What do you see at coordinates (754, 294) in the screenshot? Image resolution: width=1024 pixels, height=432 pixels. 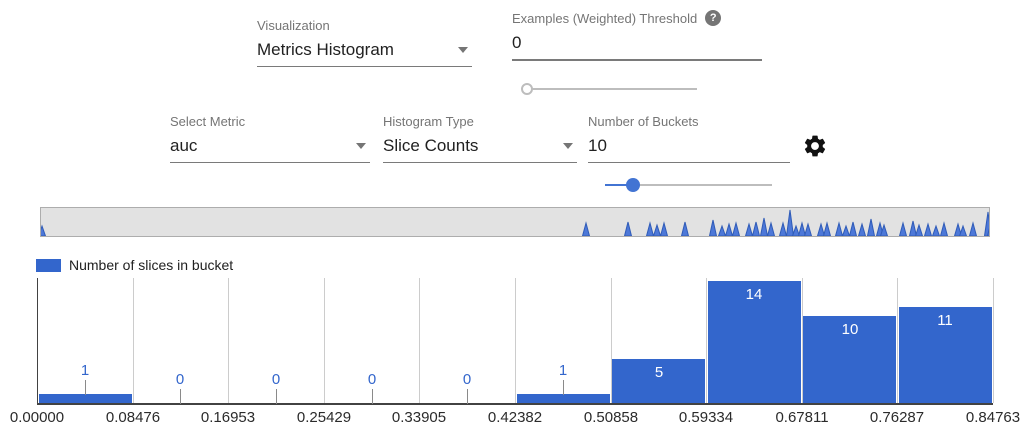 I see `bar-value-label: 14` at bounding box center [754, 294].